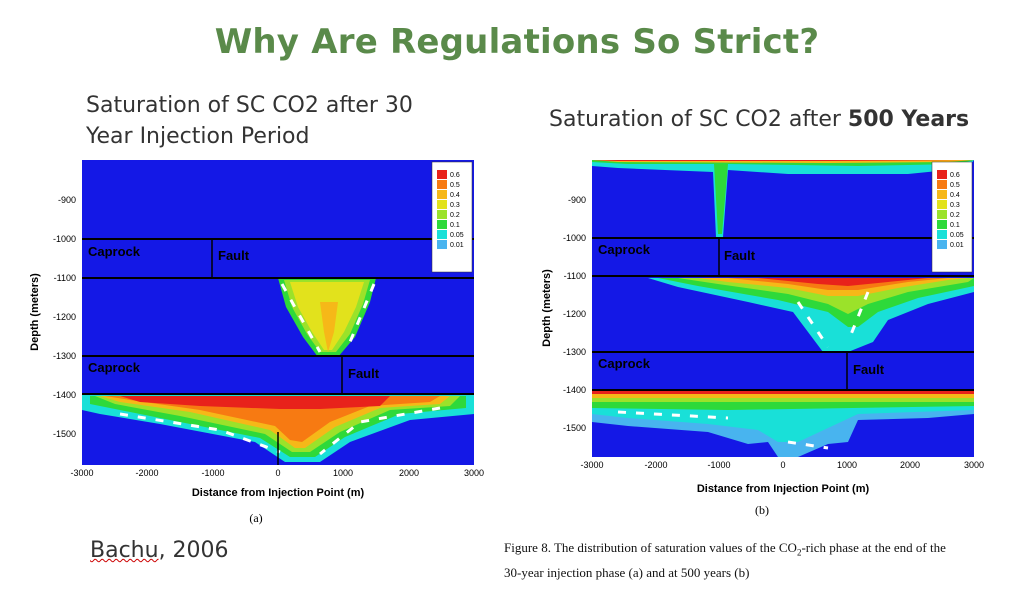 This screenshot has height=611, width=1034. I want to click on geology-lines-a, so click(278, 351).